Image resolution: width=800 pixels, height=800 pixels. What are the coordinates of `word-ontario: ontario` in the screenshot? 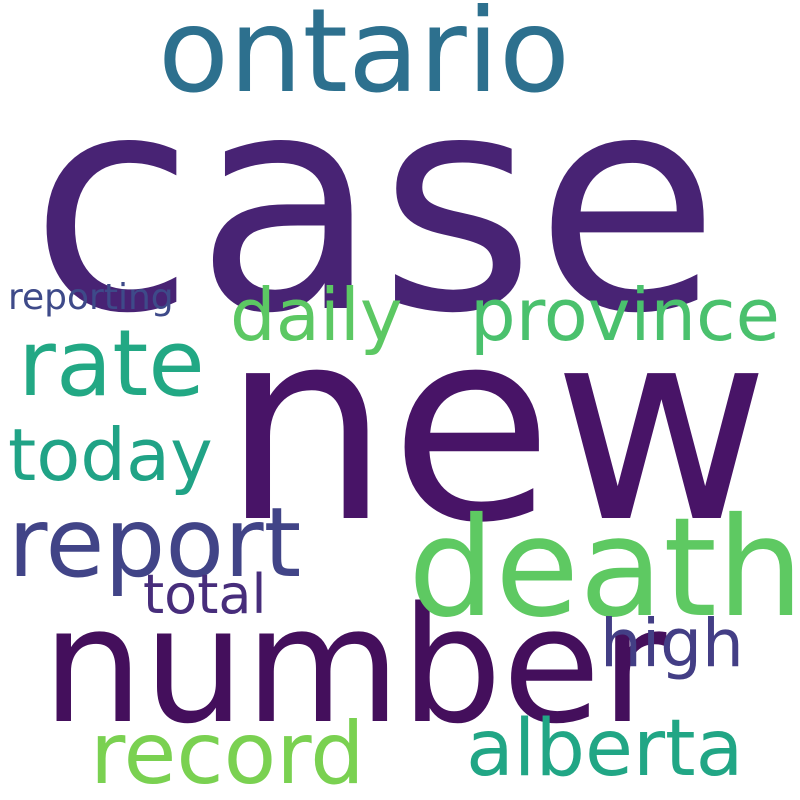 It's located at (364, 59).